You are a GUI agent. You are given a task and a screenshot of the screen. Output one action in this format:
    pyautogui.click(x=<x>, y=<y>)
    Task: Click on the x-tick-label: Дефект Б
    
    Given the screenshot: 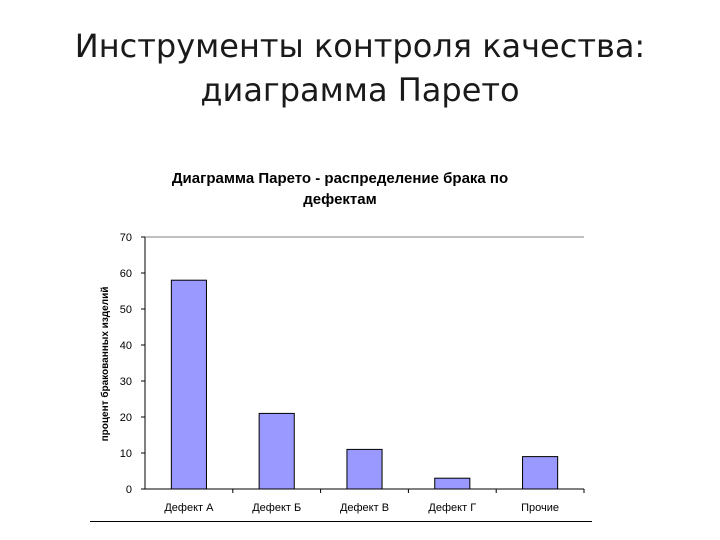 What is the action you would take?
    pyautogui.click(x=276, y=508)
    